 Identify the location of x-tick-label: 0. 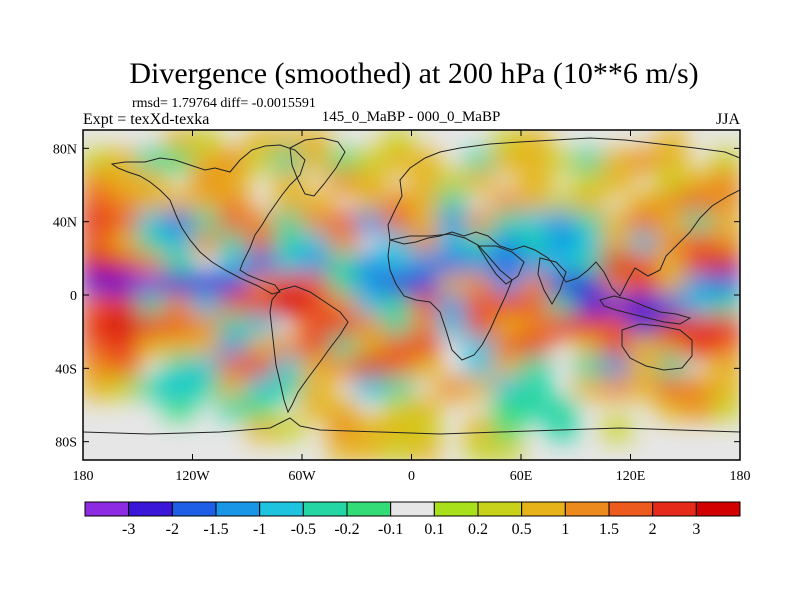
(411, 476).